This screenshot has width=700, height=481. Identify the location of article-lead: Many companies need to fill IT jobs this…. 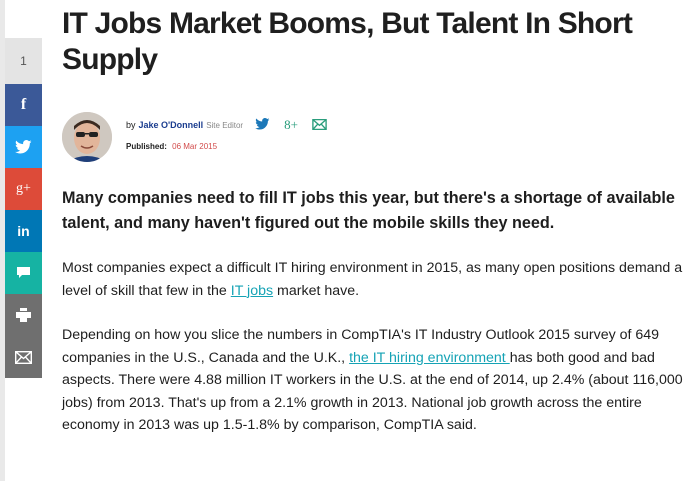
(368, 210).